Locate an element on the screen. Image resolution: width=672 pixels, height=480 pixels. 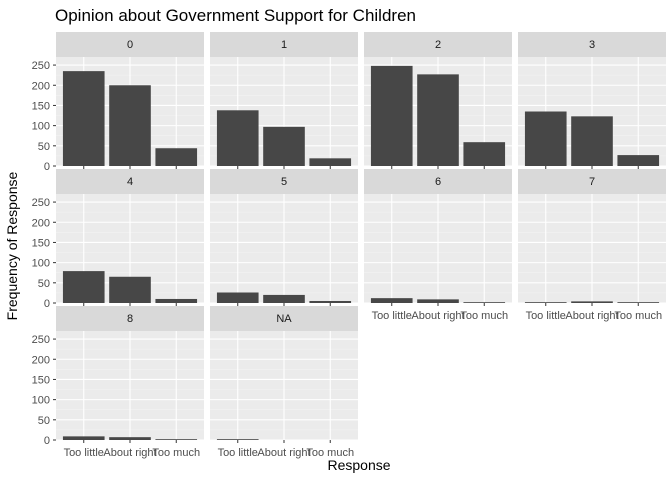
facet-strip-label: 3 is located at coordinates (592, 45).